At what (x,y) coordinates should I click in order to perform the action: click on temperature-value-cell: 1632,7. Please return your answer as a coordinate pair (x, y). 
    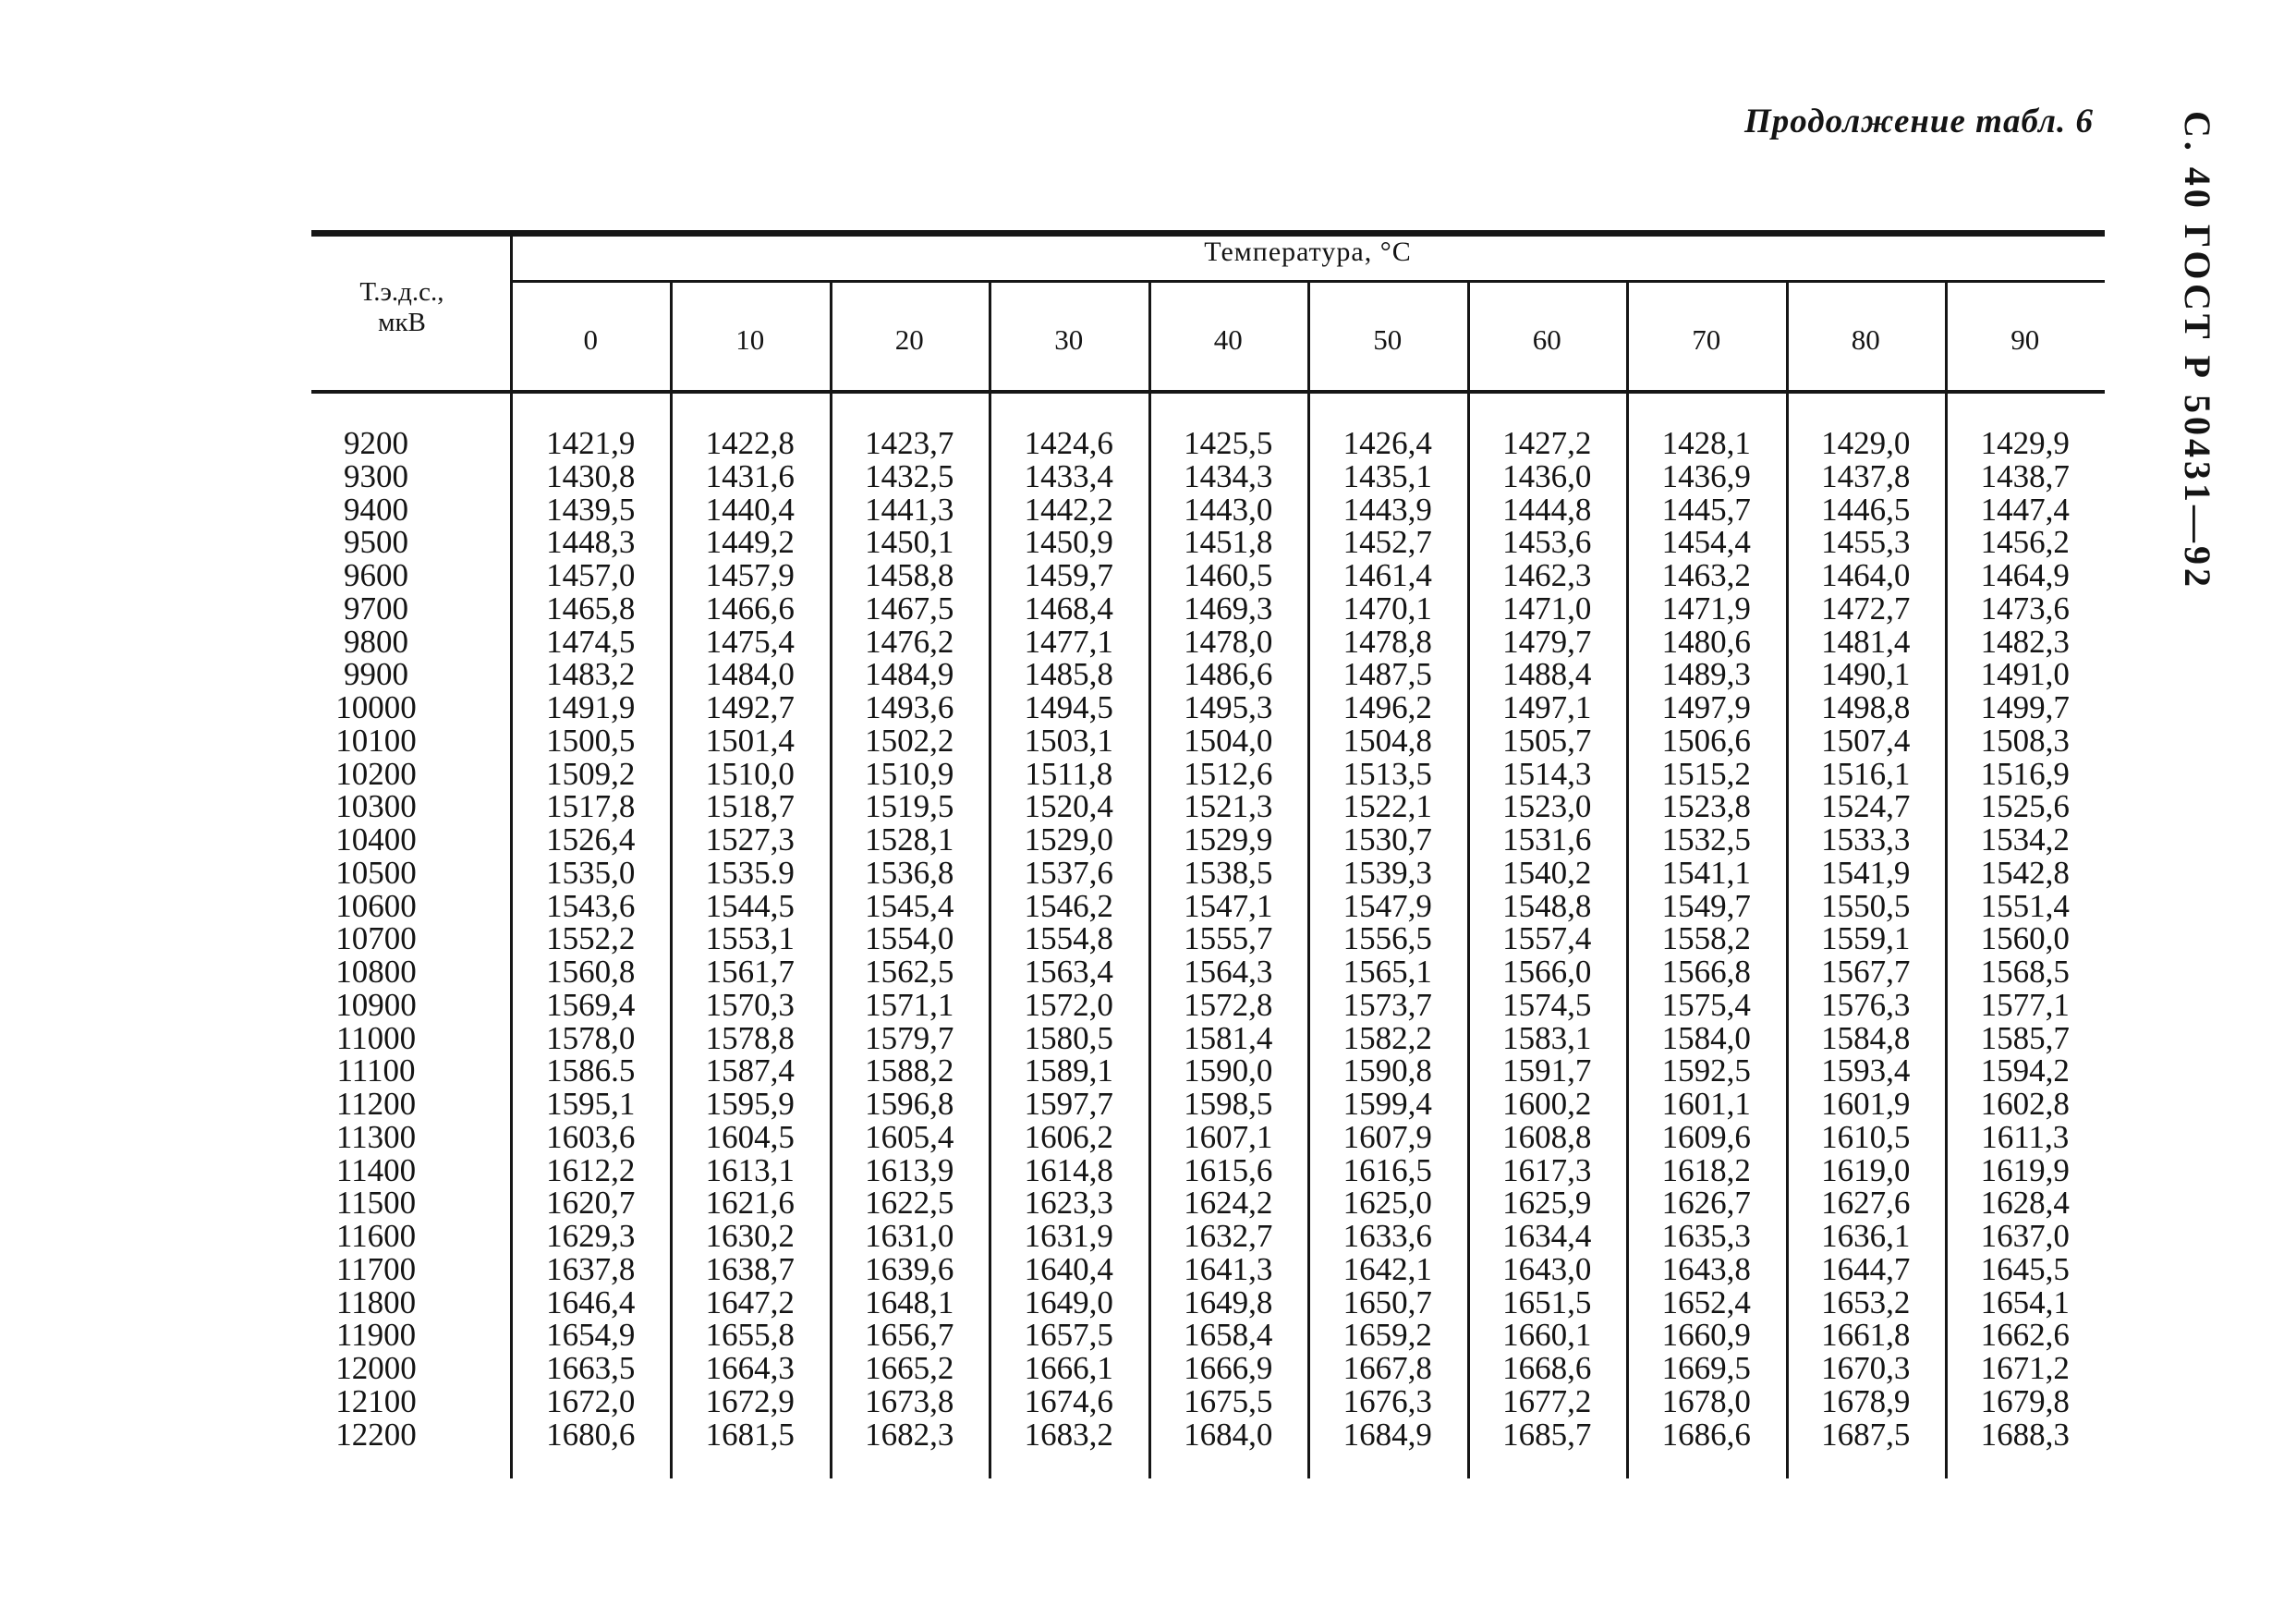
    Looking at the image, I should click on (1228, 1236).